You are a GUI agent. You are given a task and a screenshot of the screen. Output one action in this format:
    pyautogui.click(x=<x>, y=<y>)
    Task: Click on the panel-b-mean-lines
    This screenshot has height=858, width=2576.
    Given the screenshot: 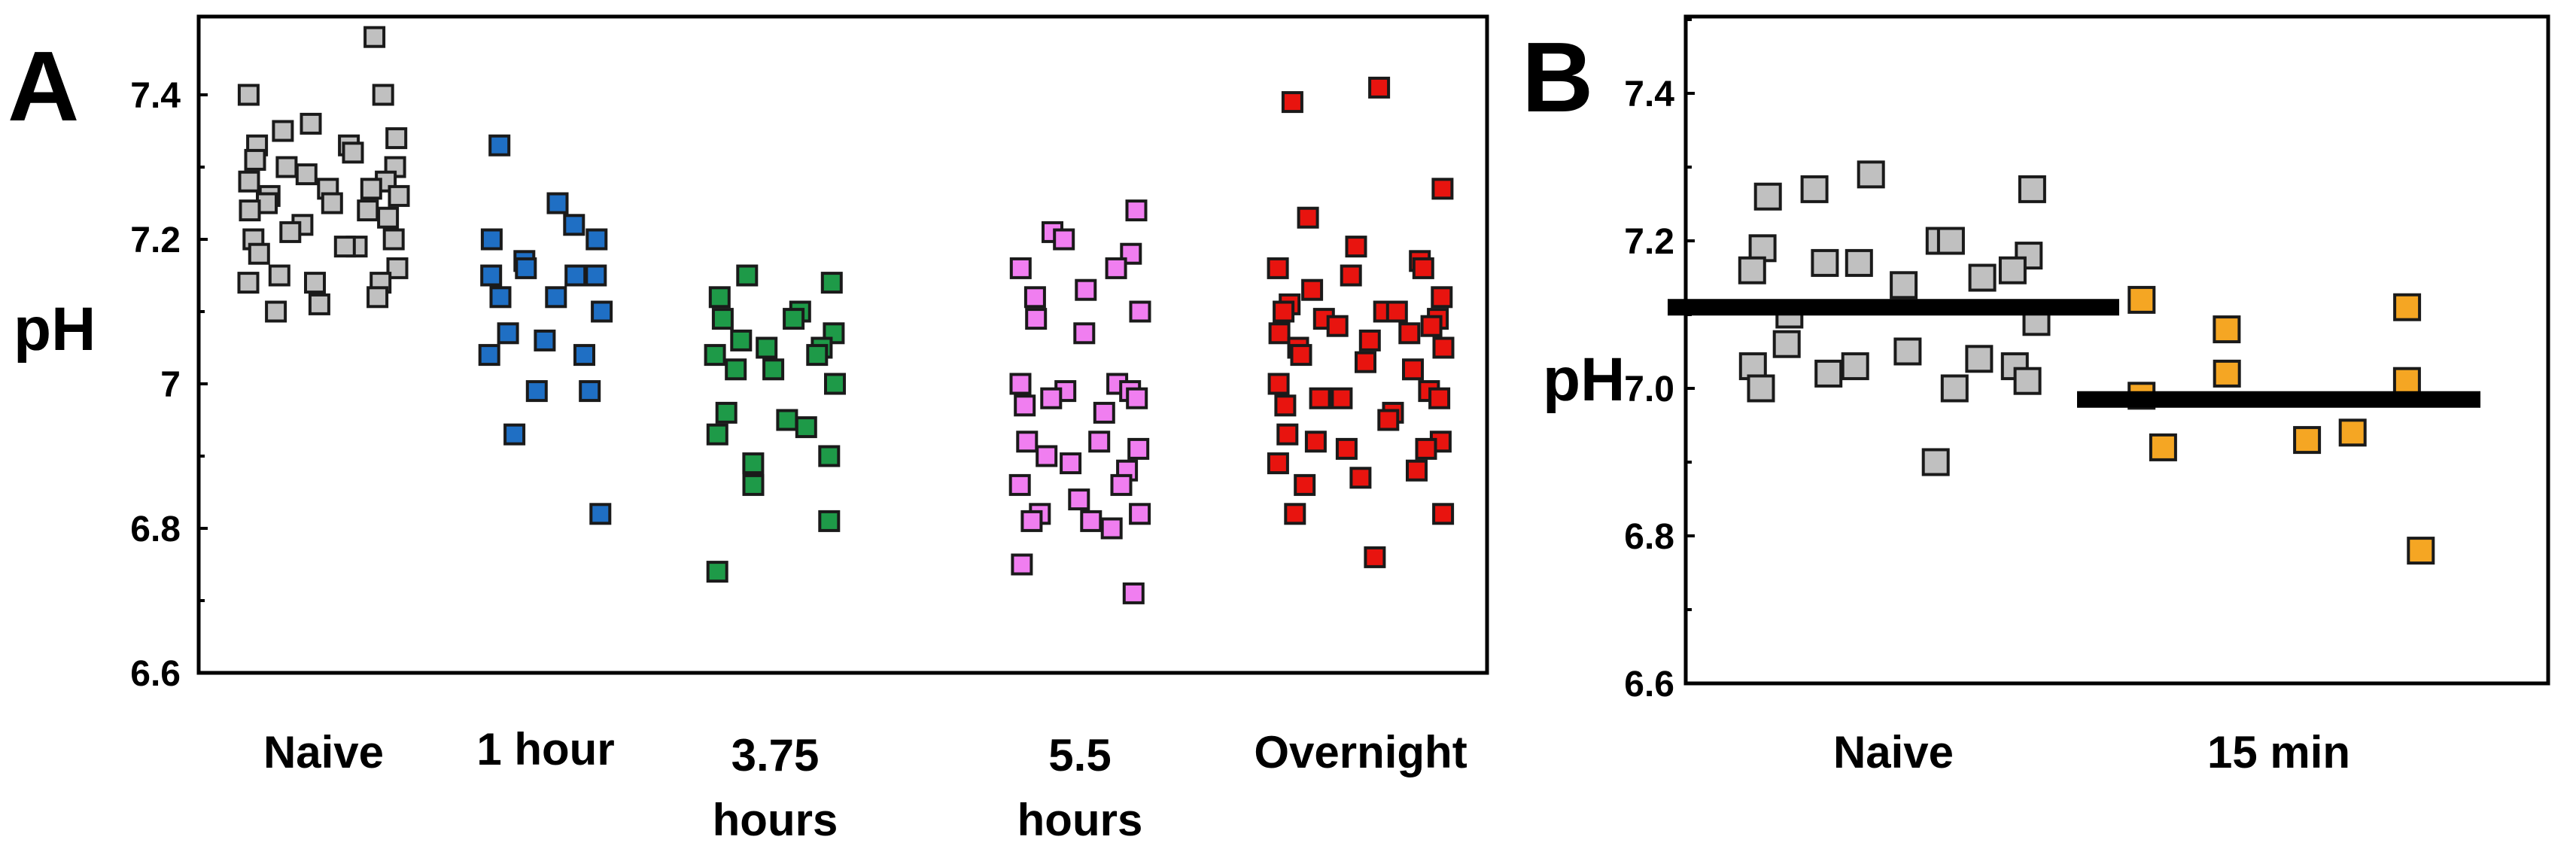 What is the action you would take?
    pyautogui.click(x=2074, y=354)
    